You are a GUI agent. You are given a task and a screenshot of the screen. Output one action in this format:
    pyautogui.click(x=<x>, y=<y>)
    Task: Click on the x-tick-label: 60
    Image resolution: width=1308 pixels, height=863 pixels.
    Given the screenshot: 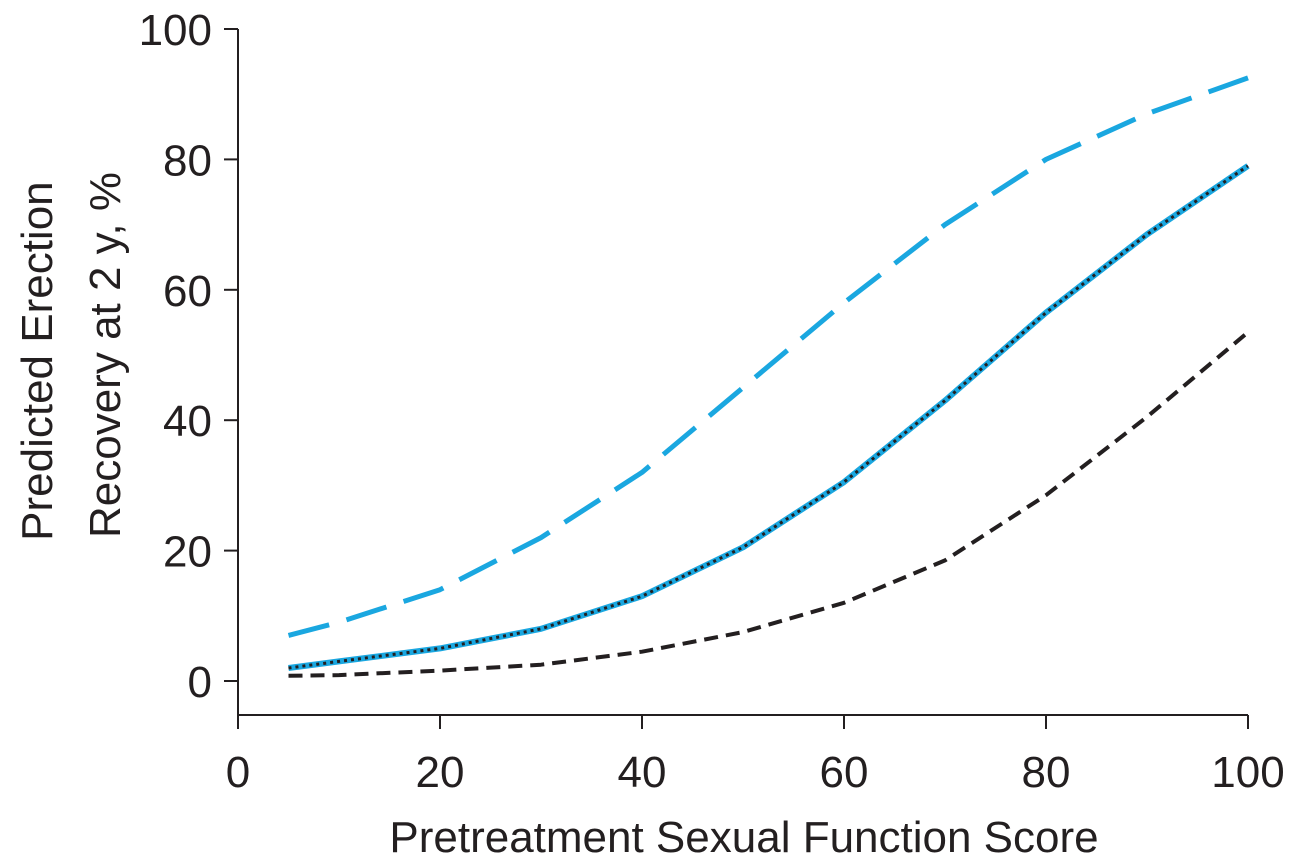 What is the action you would take?
    pyautogui.click(x=844, y=772)
    